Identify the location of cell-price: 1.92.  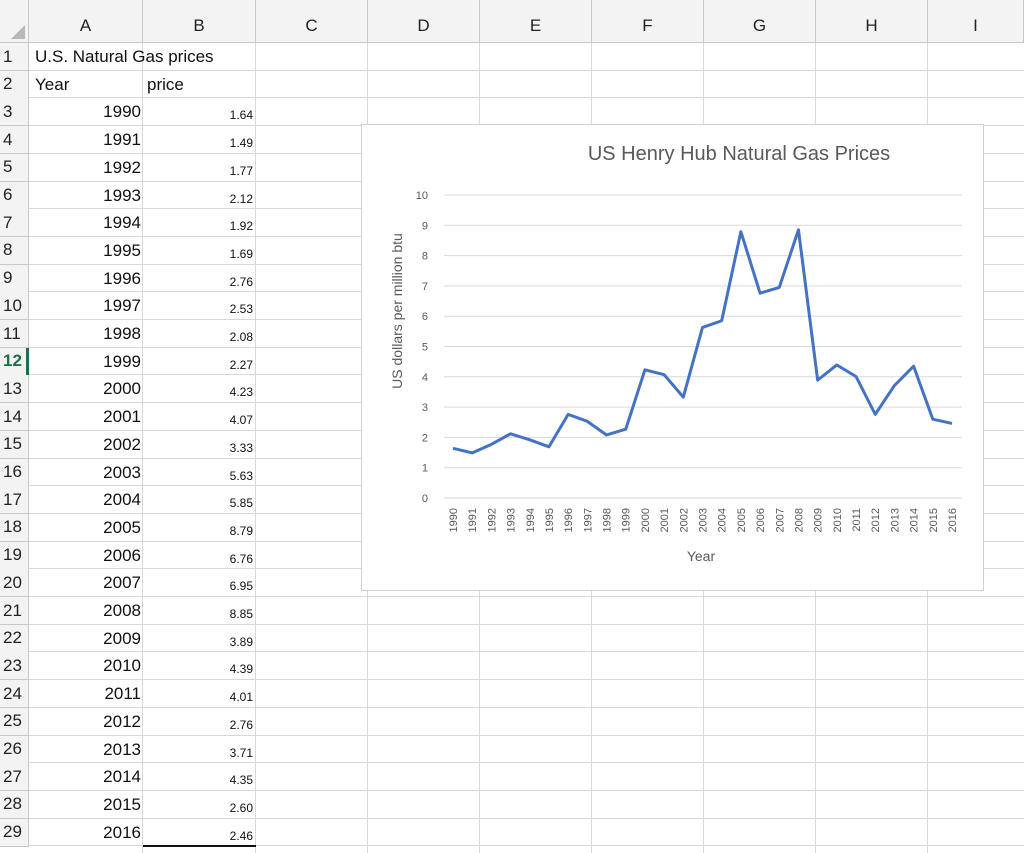
(241, 226).